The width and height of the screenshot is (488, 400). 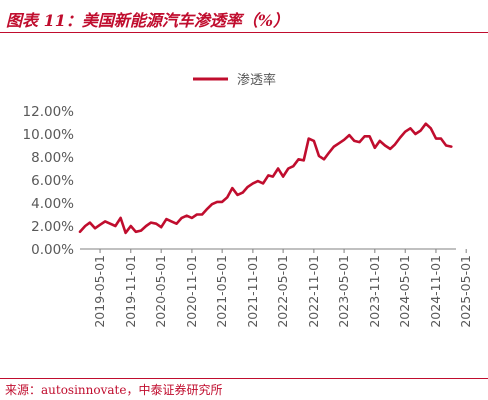 I want to click on x-tick-label: 2020-11-01, so click(x=191, y=291).